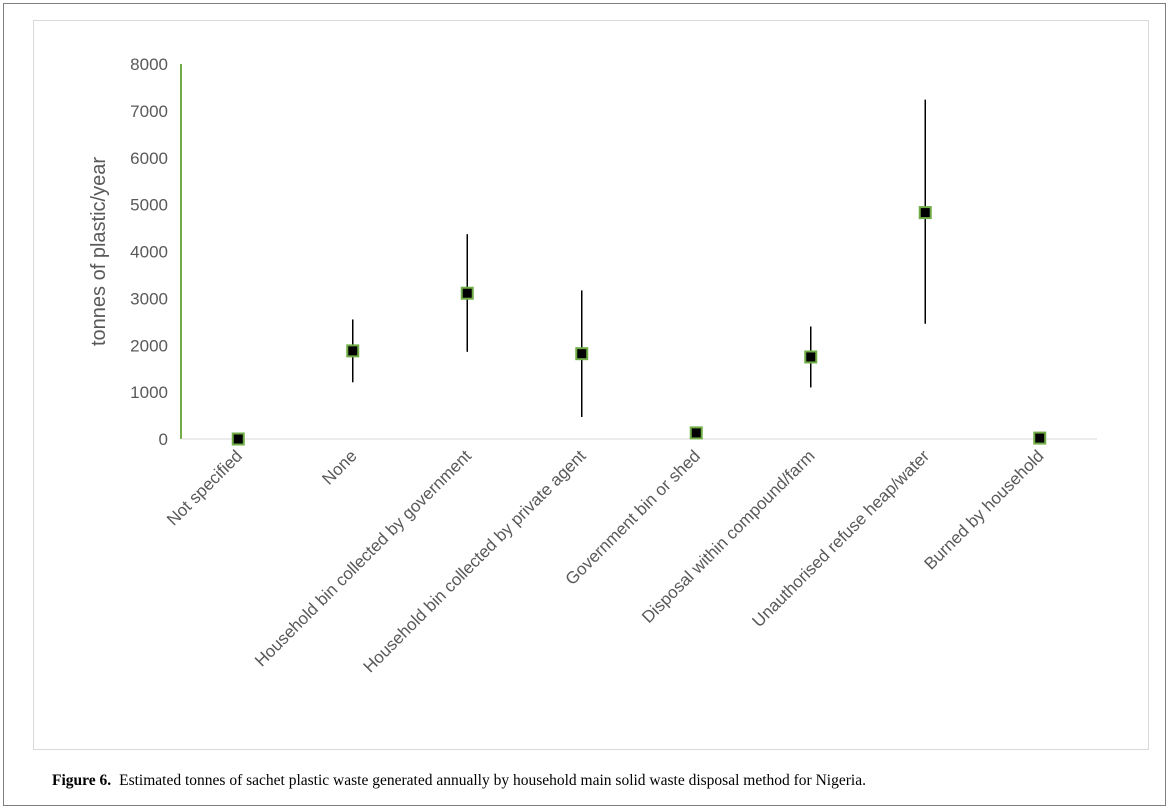 The image size is (1171, 811). What do you see at coordinates (82, 780) in the screenshot?
I see `figure-label: Figure 6.` at bounding box center [82, 780].